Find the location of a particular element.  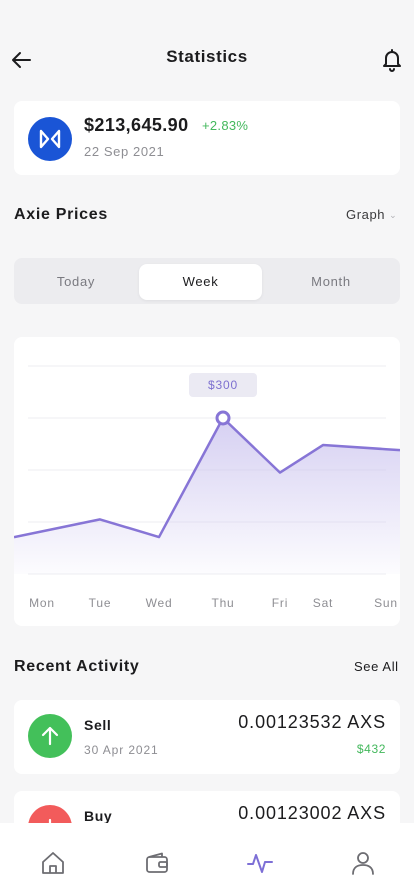

user-icon is located at coordinates (363, 863).